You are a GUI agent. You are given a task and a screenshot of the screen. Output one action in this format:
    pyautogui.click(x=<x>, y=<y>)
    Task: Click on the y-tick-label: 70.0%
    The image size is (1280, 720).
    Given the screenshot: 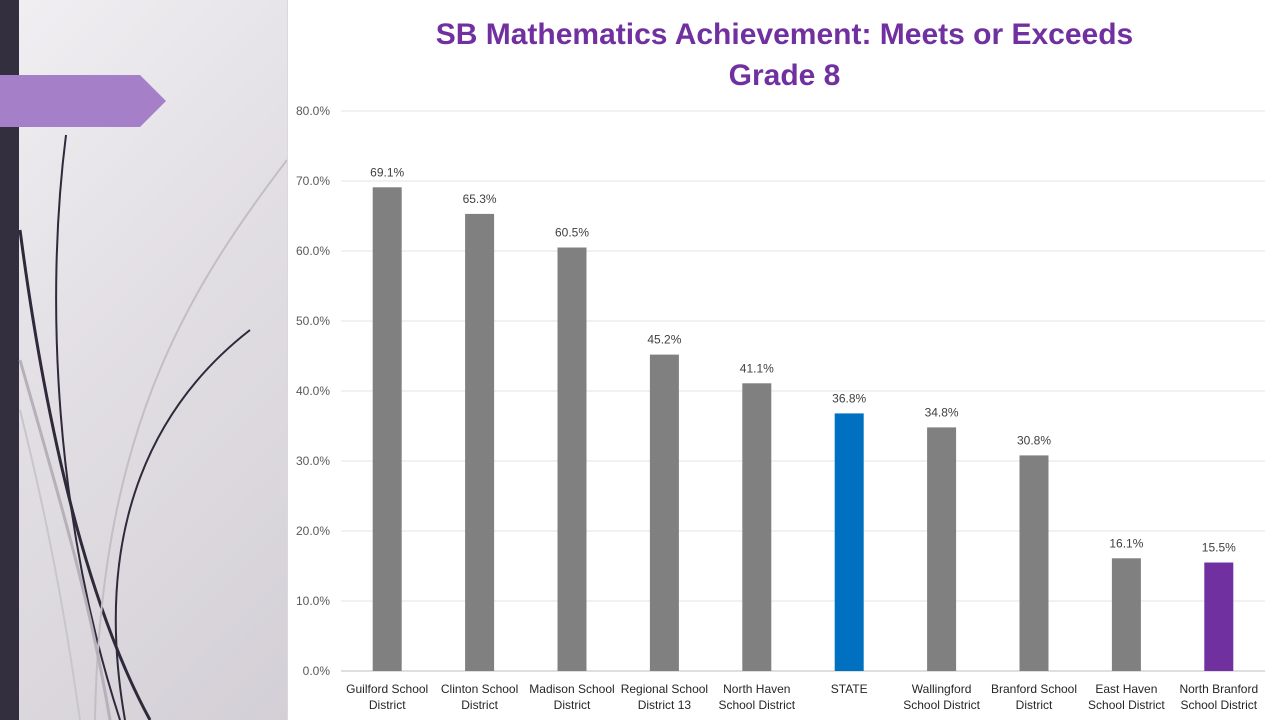 What is the action you would take?
    pyautogui.click(x=313, y=181)
    